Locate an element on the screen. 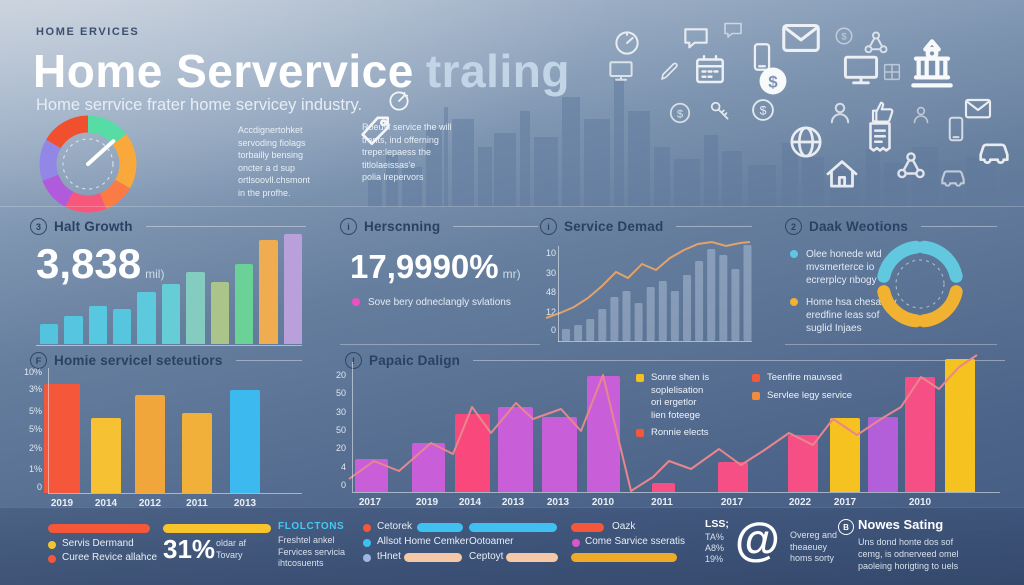  demand-combo-chart is located at coordinates (648, 290).